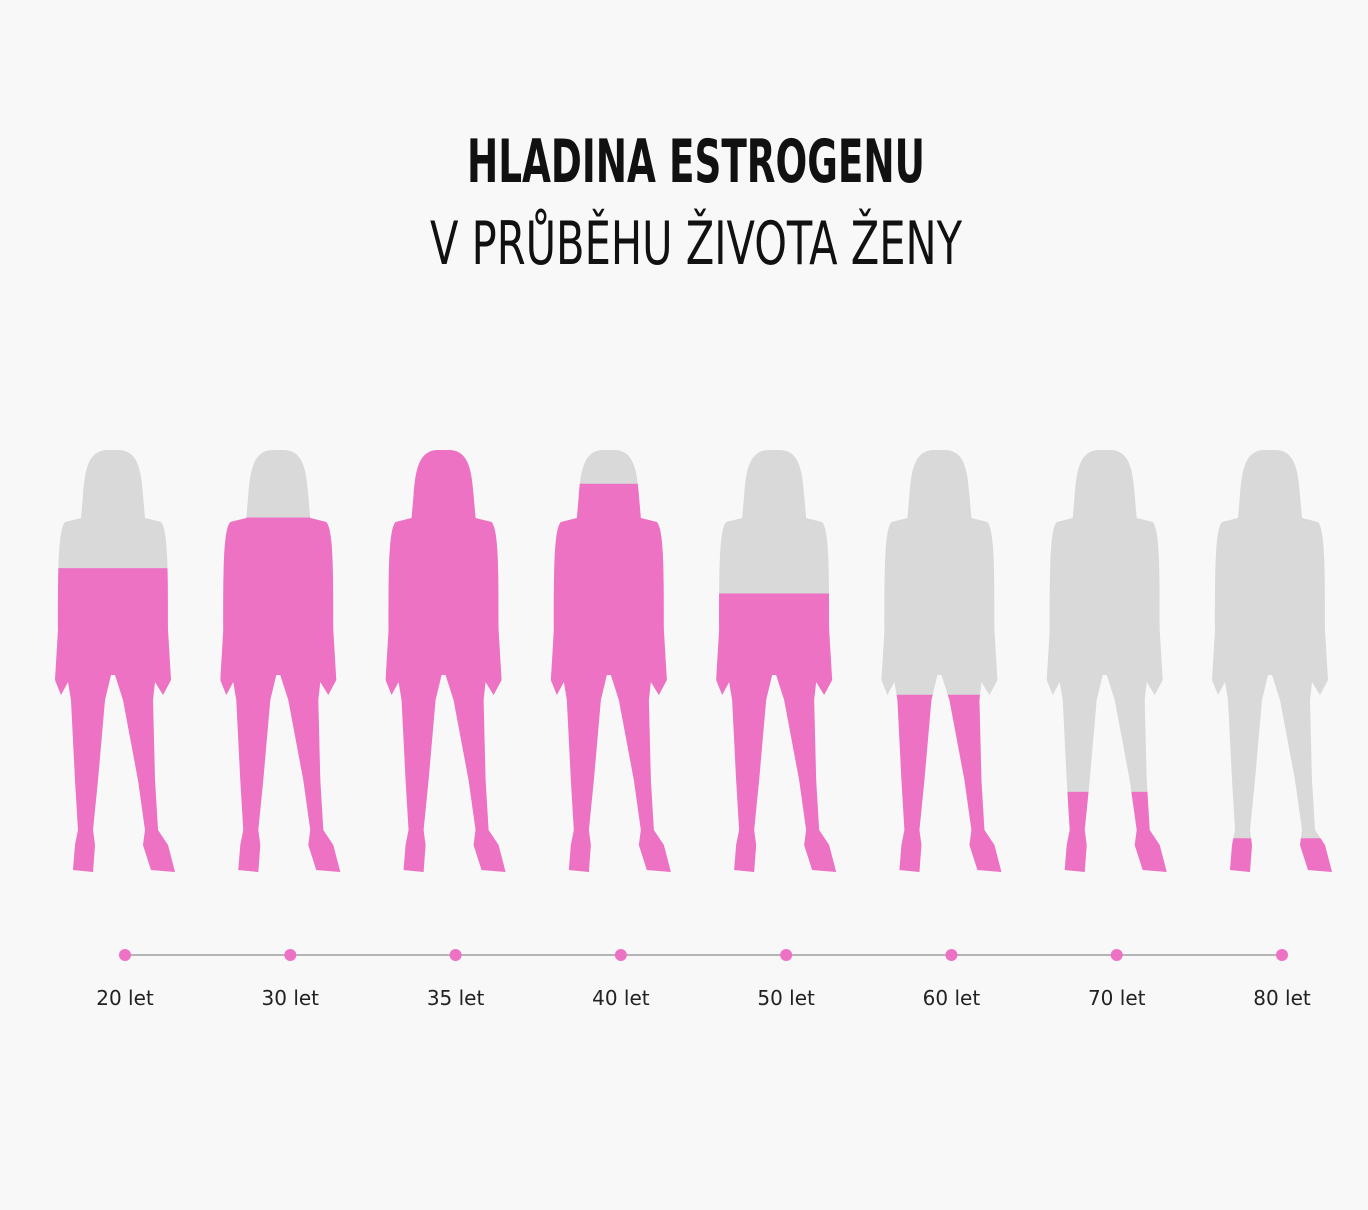  I want to click on x-tick-label: 40 let, so click(621, 998).